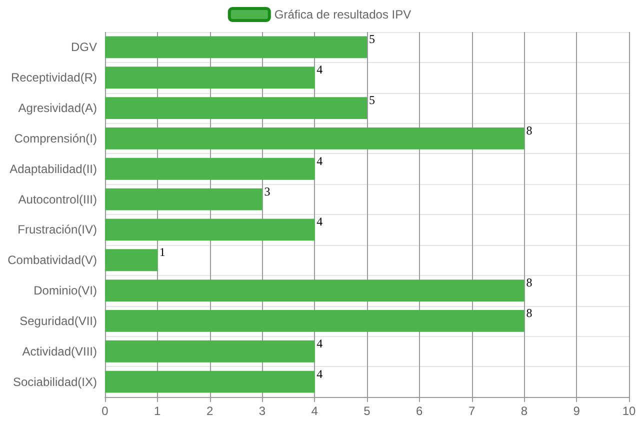 The width and height of the screenshot is (639, 427). What do you see at coordinates (105, 411) in the screenshot?
I see `x-tick-label: 0` at bounding box center [105, 411].